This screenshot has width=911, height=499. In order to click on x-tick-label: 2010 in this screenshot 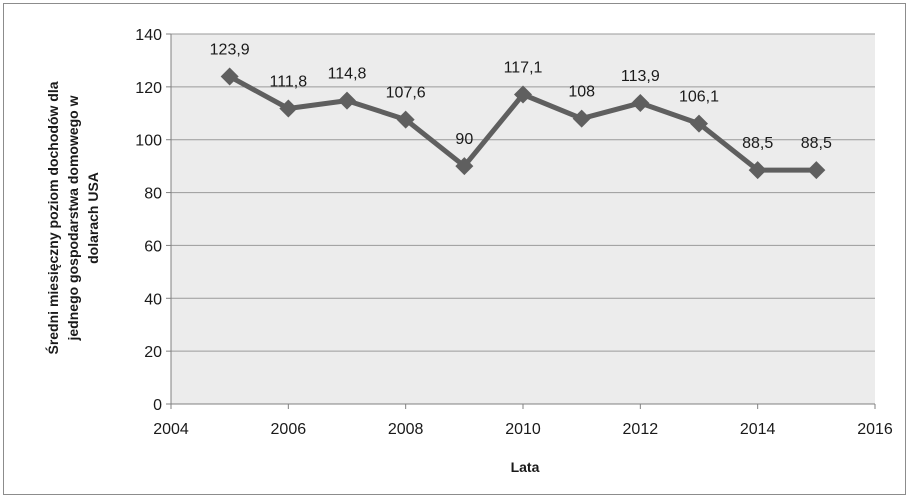, I will do `click(523, 429)`.